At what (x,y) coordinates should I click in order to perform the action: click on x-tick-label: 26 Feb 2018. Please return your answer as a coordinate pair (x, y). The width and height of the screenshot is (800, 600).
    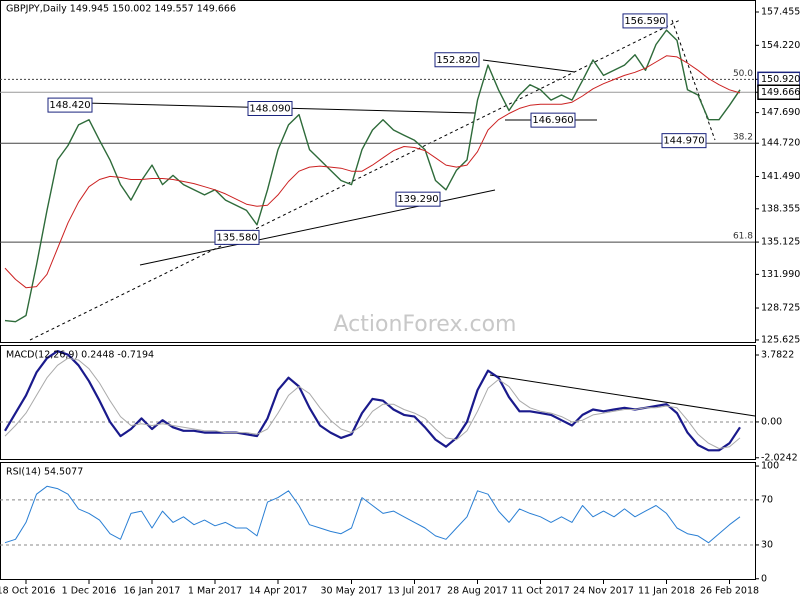
    Looking at the image, I should click on (729, 591).